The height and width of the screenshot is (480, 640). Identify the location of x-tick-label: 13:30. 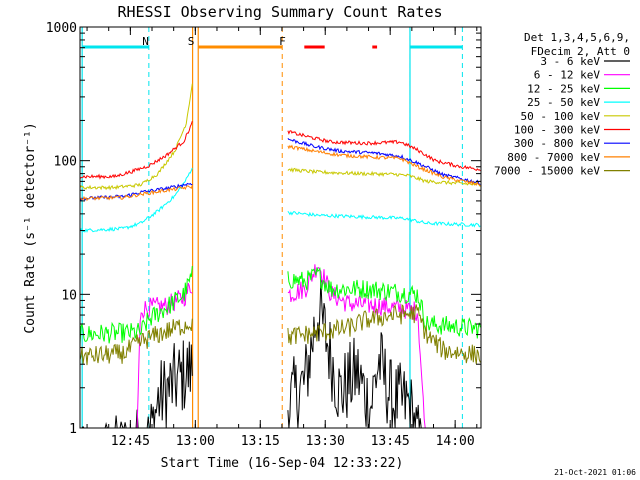
(325, 441).